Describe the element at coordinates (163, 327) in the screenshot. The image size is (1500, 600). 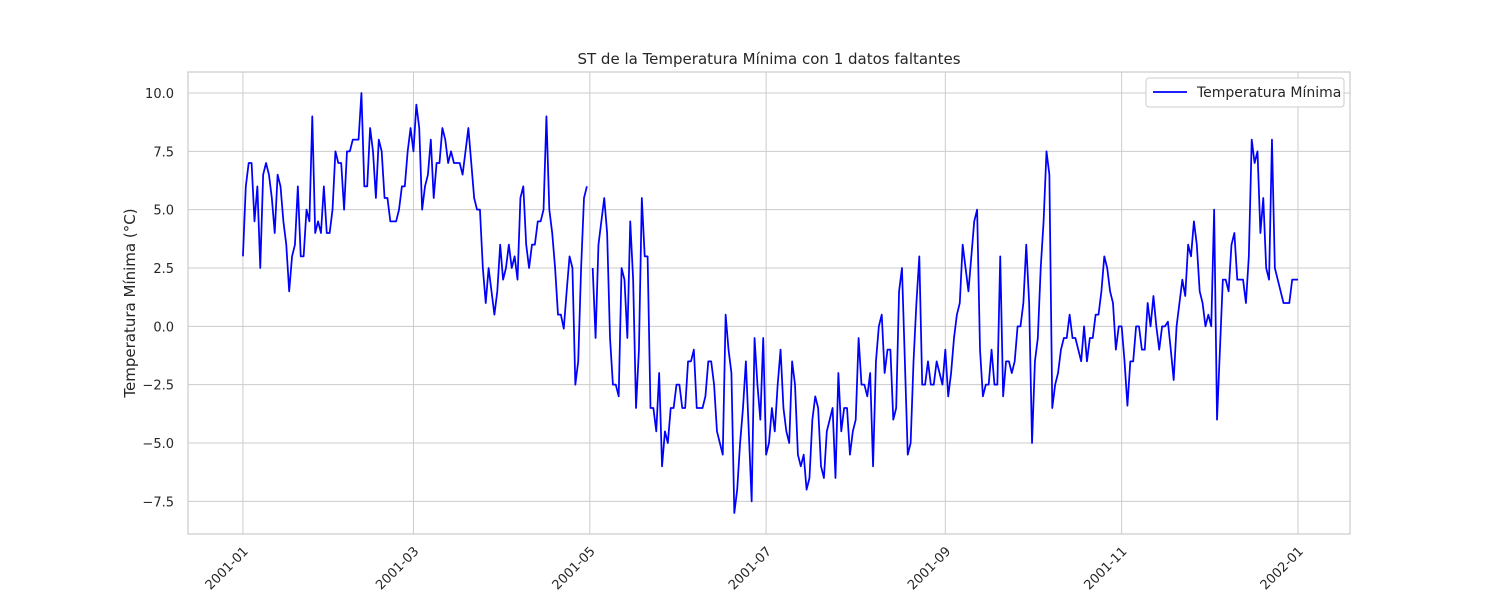
I see `y-tick-label: 0.0` at that location.